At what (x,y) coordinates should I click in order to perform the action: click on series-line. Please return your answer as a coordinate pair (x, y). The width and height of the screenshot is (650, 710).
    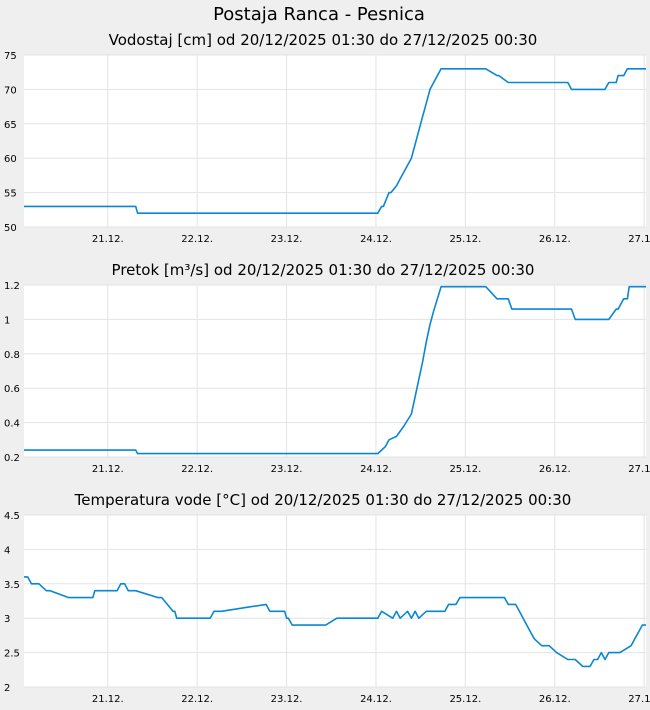
    Looking at the image, I should click on (335, 622).